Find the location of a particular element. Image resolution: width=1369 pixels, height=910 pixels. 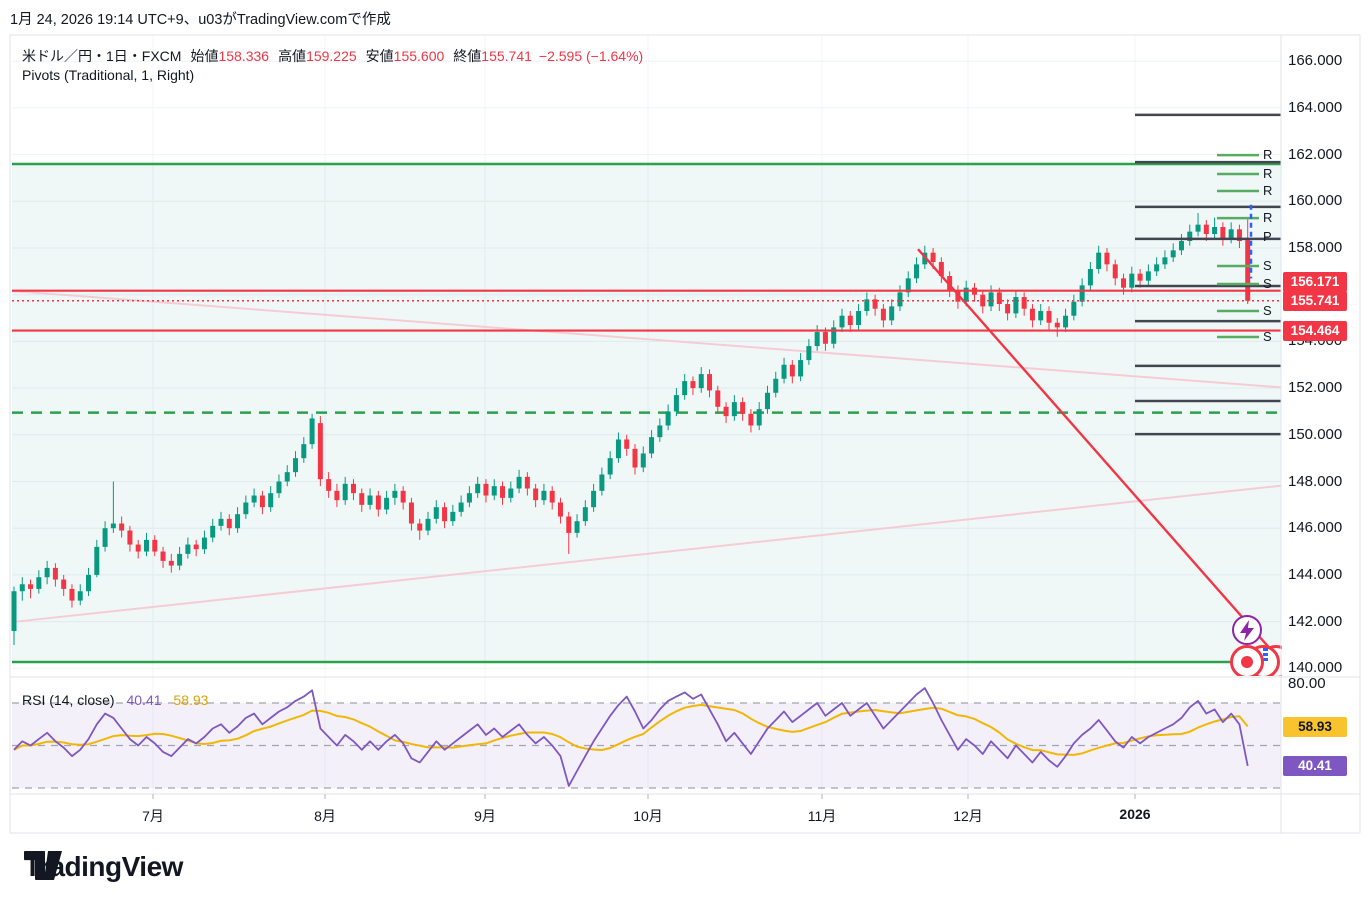

pink-descending-line is located at coordinates (646, 339).